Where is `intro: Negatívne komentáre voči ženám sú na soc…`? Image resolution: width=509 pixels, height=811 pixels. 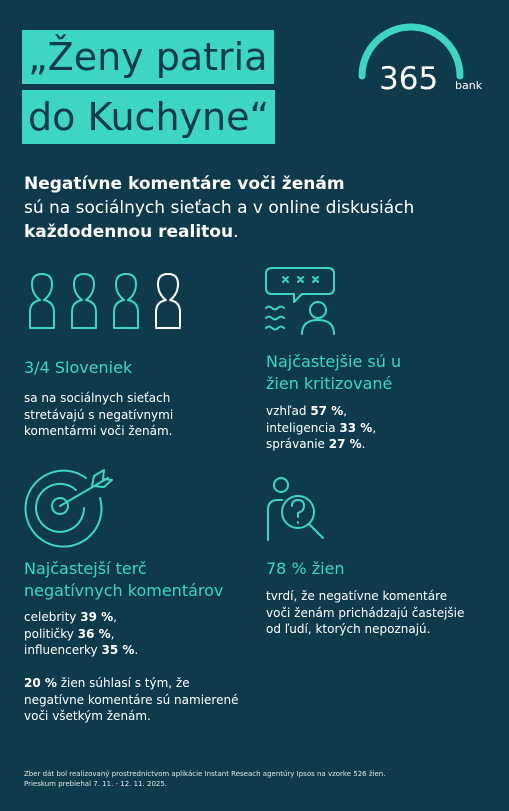 intro: Negatívne komentáre voči ženám sú na soc… is located at coordinates (259, 208).